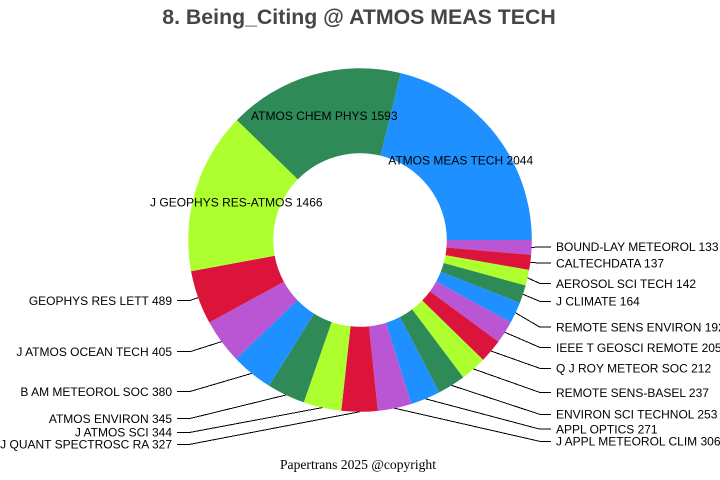 This screenshot has height=480, width=720. Describe the element at coordinates (236, 203) in the screenshot. I see `svg-text: J GEOPHYS RES-ATMOS 1466` at that location.